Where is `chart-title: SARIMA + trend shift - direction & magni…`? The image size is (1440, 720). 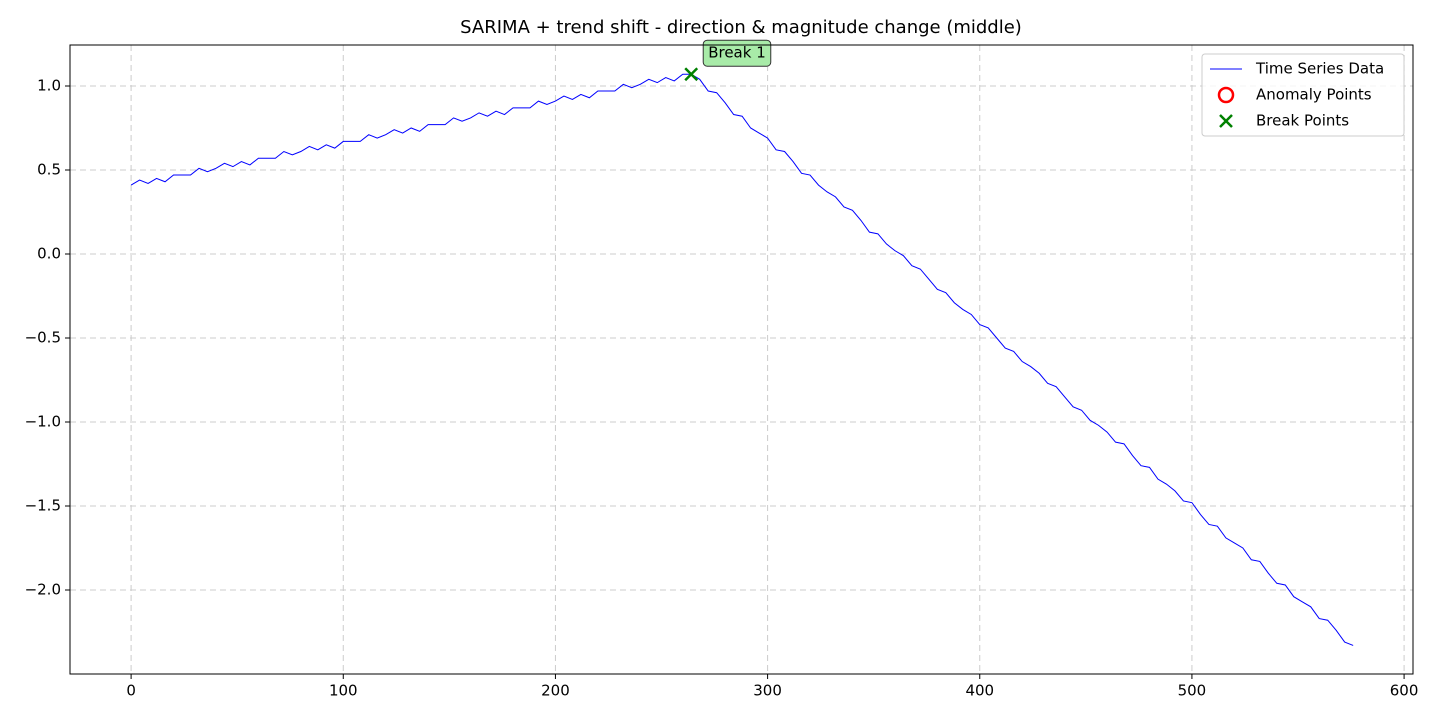
chart-title: SARIMA + trend shift - direction & magni… is located at coordinates (741, 27).